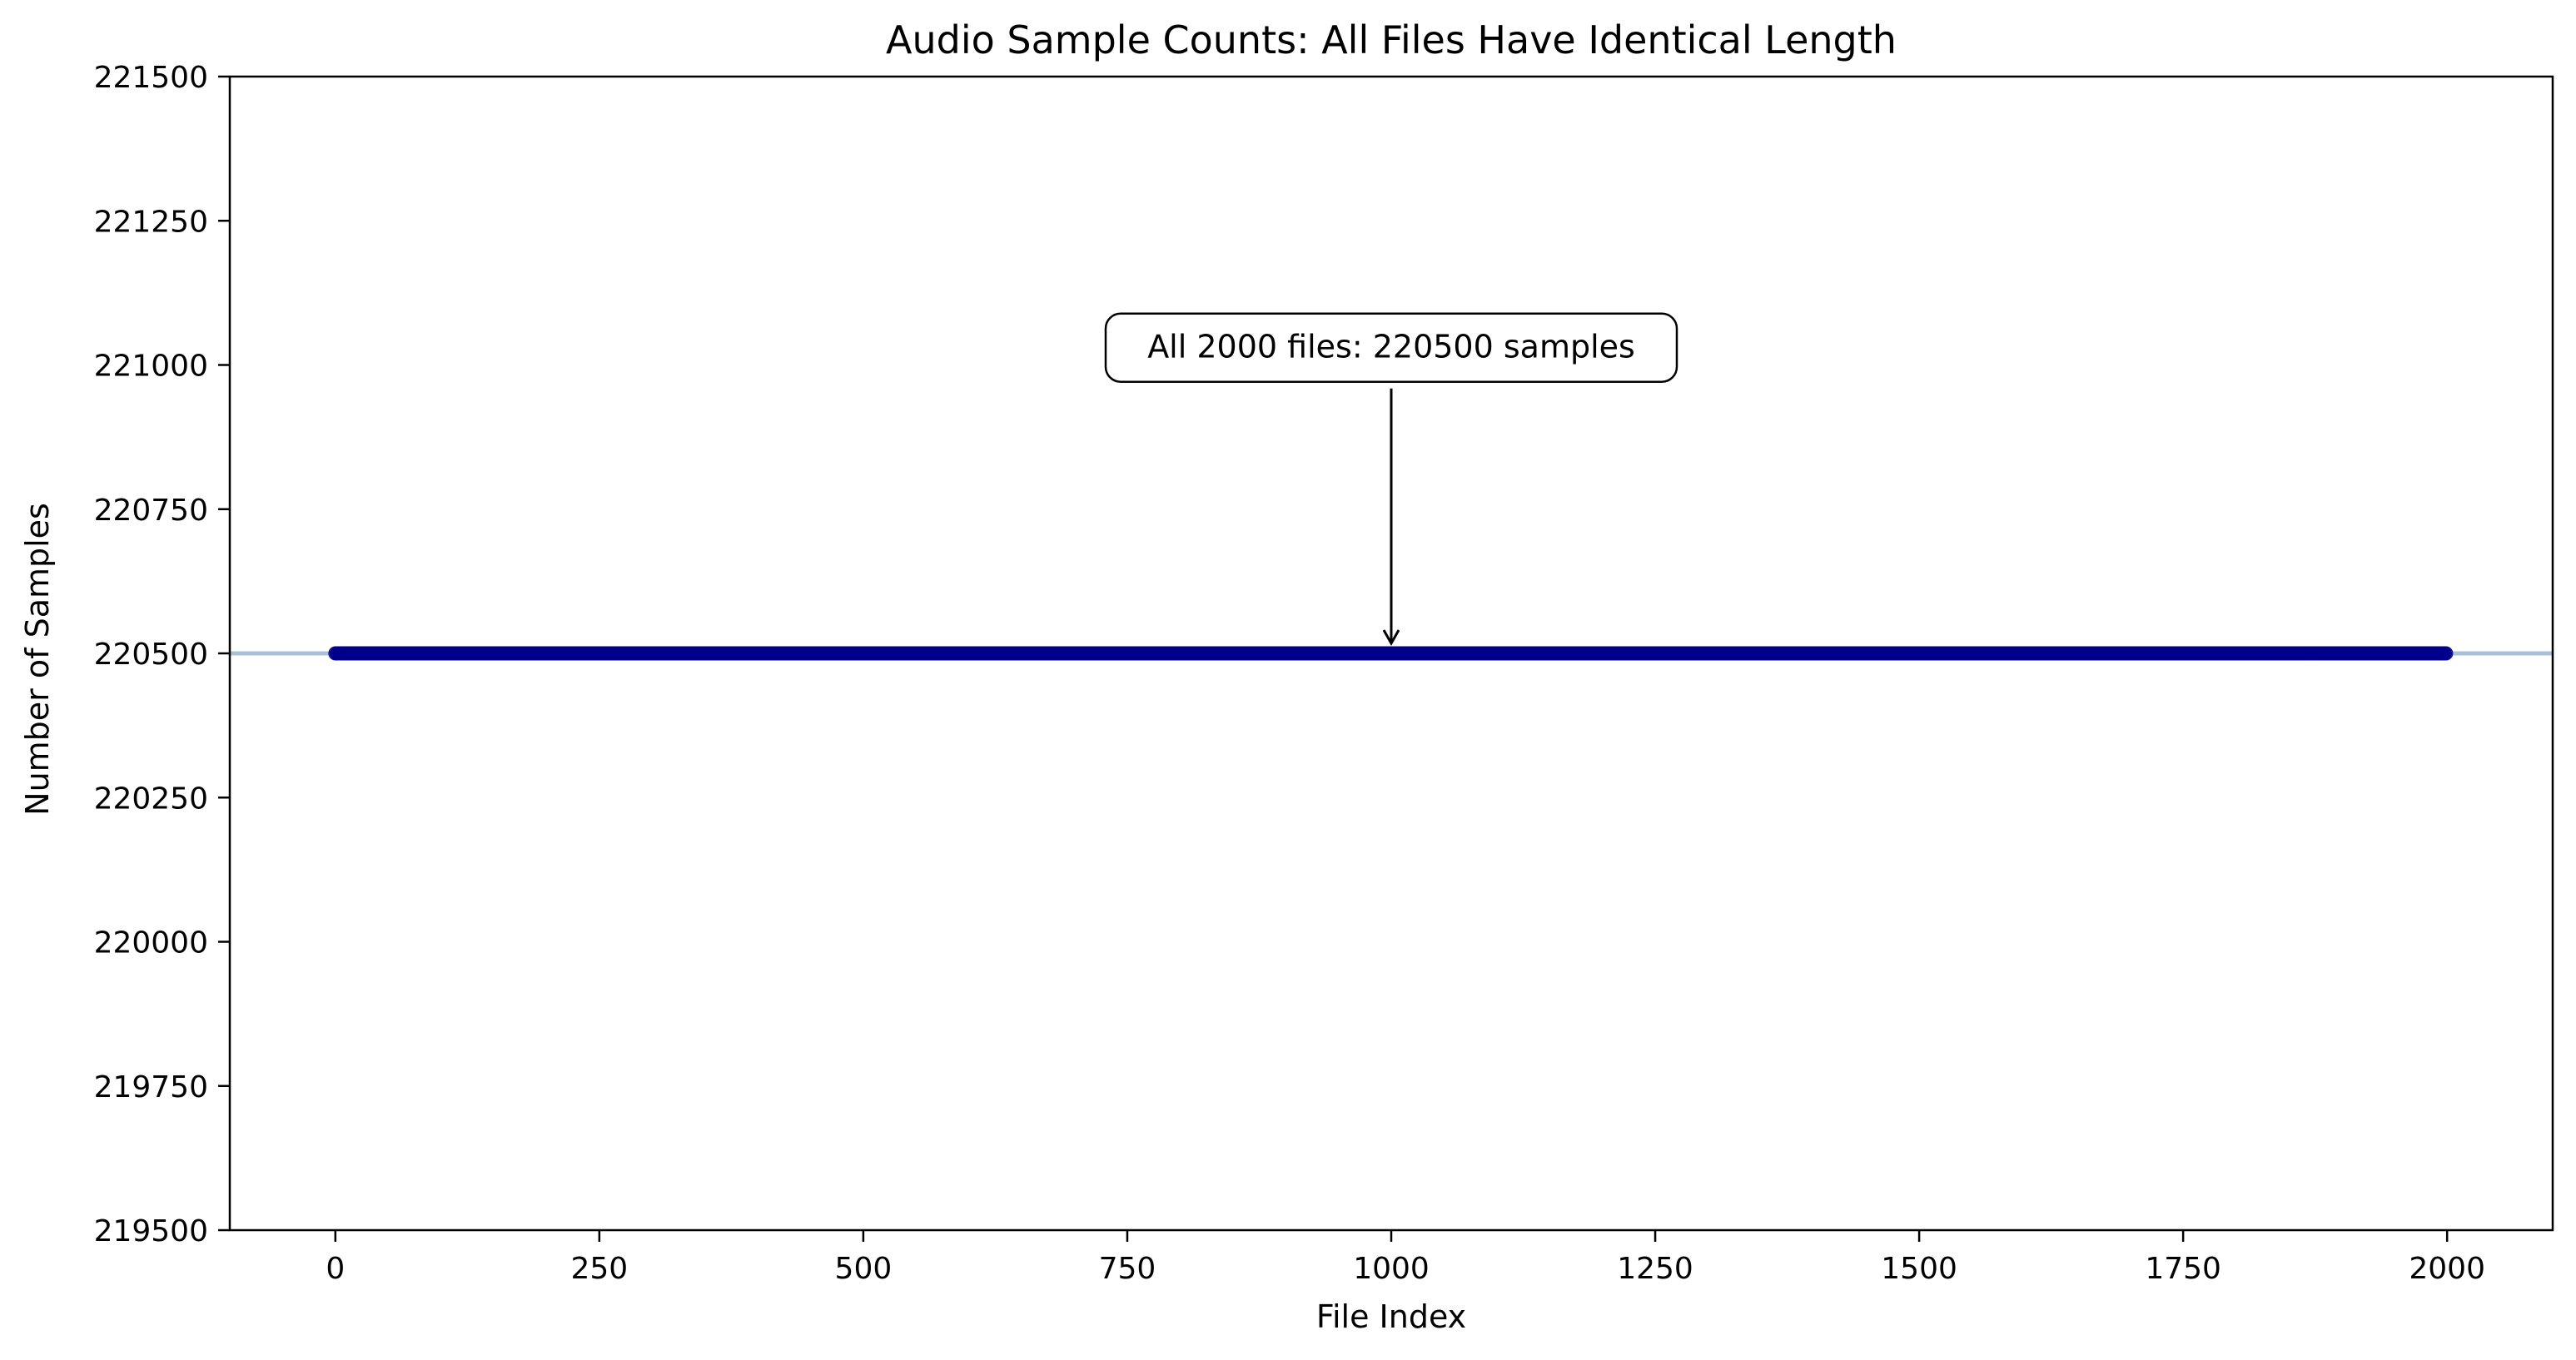  I want to click on x-axis-label: File Index, so click(1391, 1316).